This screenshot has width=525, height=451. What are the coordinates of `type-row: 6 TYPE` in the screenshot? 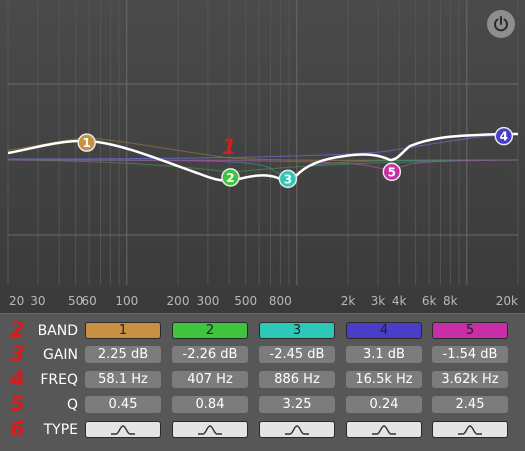 It's located at (262, 429).